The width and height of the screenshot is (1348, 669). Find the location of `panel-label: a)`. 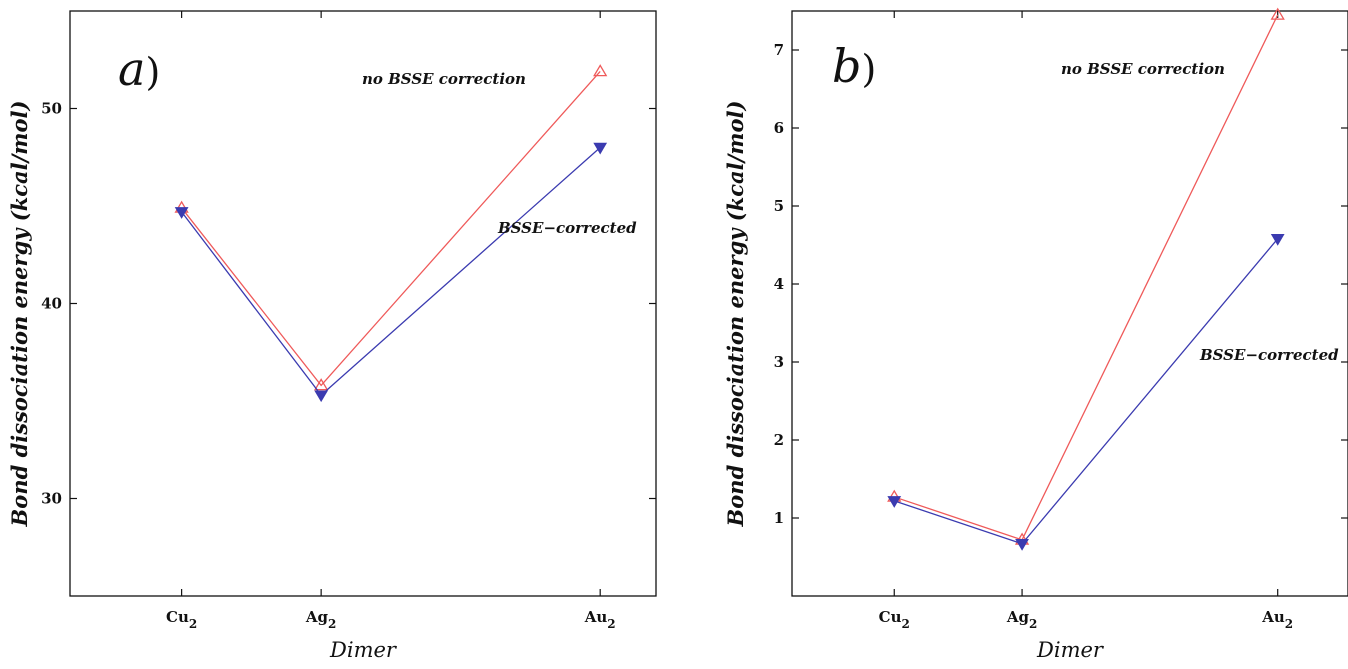

panel-label: a) is located at coordinates (139, 69).